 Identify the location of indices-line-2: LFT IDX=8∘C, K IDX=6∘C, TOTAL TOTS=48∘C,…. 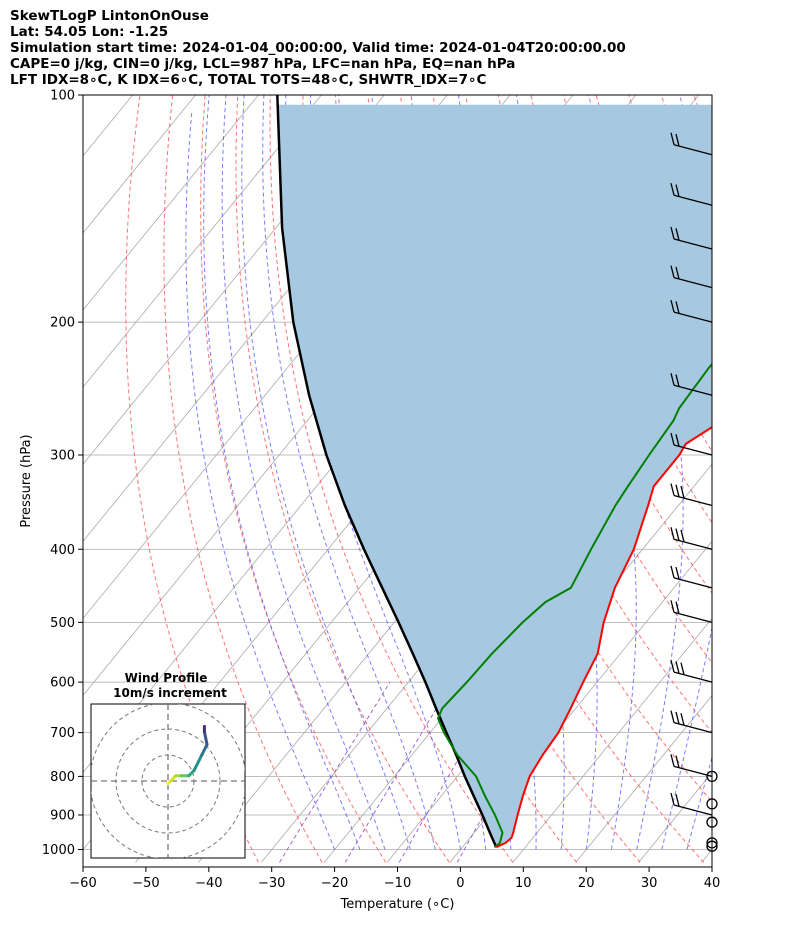
(248, 80).